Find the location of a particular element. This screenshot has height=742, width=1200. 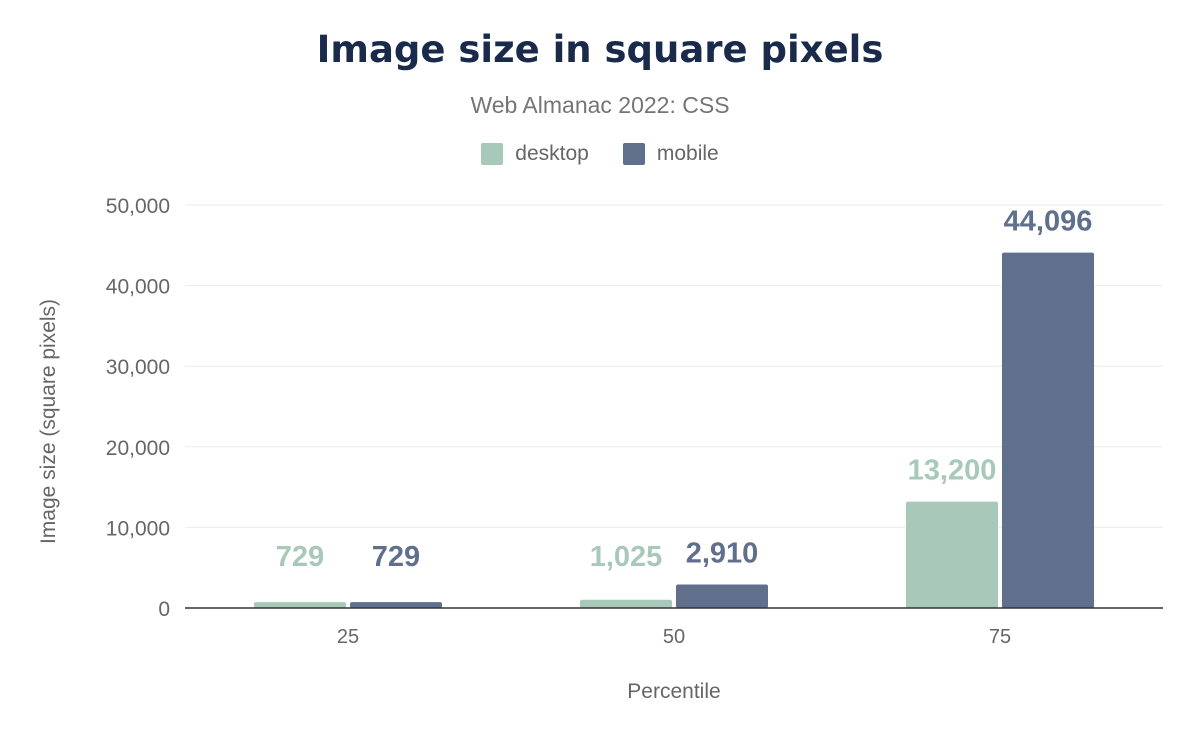

data-label-desktop: 1,025 is located at coordinates (626, 557).